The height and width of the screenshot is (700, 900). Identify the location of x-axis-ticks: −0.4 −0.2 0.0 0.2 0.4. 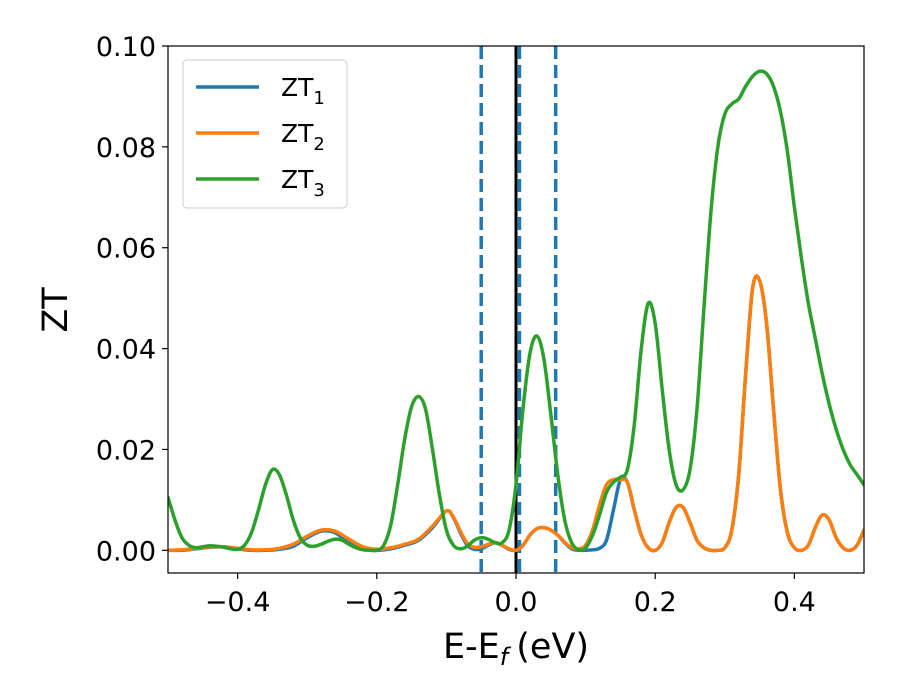
(510, 595).